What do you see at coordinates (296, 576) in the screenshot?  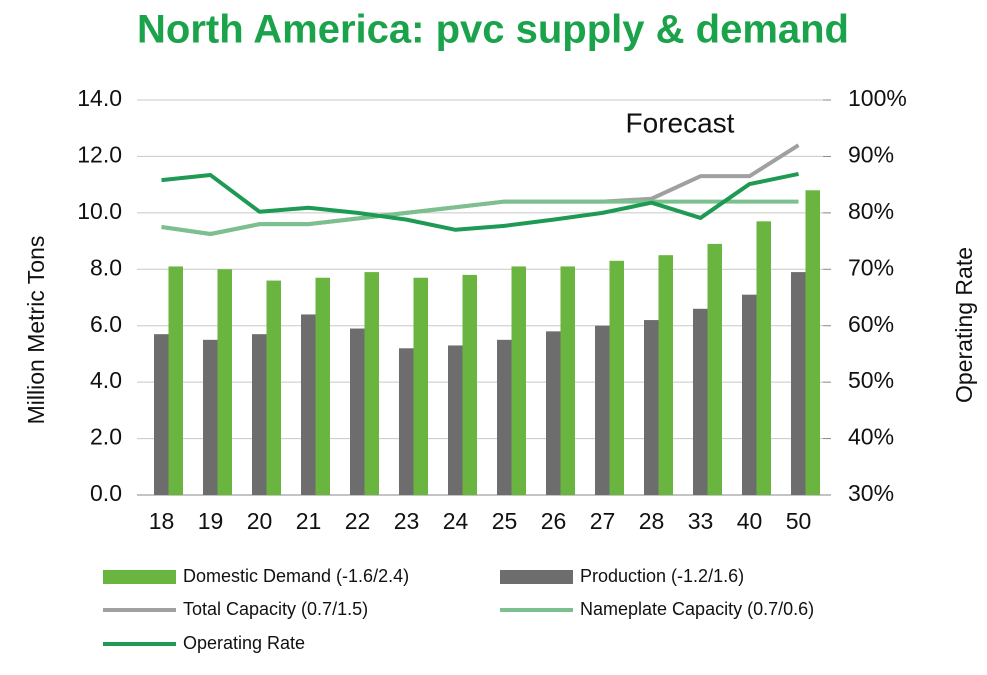 I see `legend-label: Domestic Demand (-1.6/2.4)` at bounding box center [296, 576].